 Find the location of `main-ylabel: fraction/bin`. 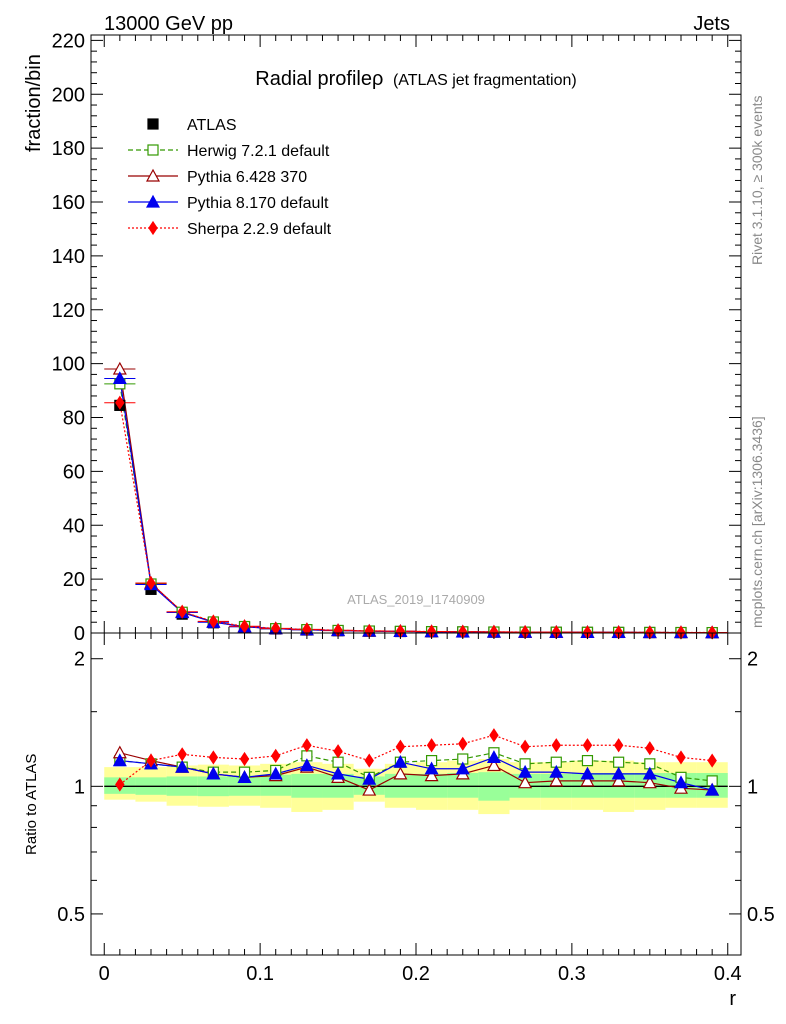

main-ylabel: fraction/bin is located at coordinates (34, 103).